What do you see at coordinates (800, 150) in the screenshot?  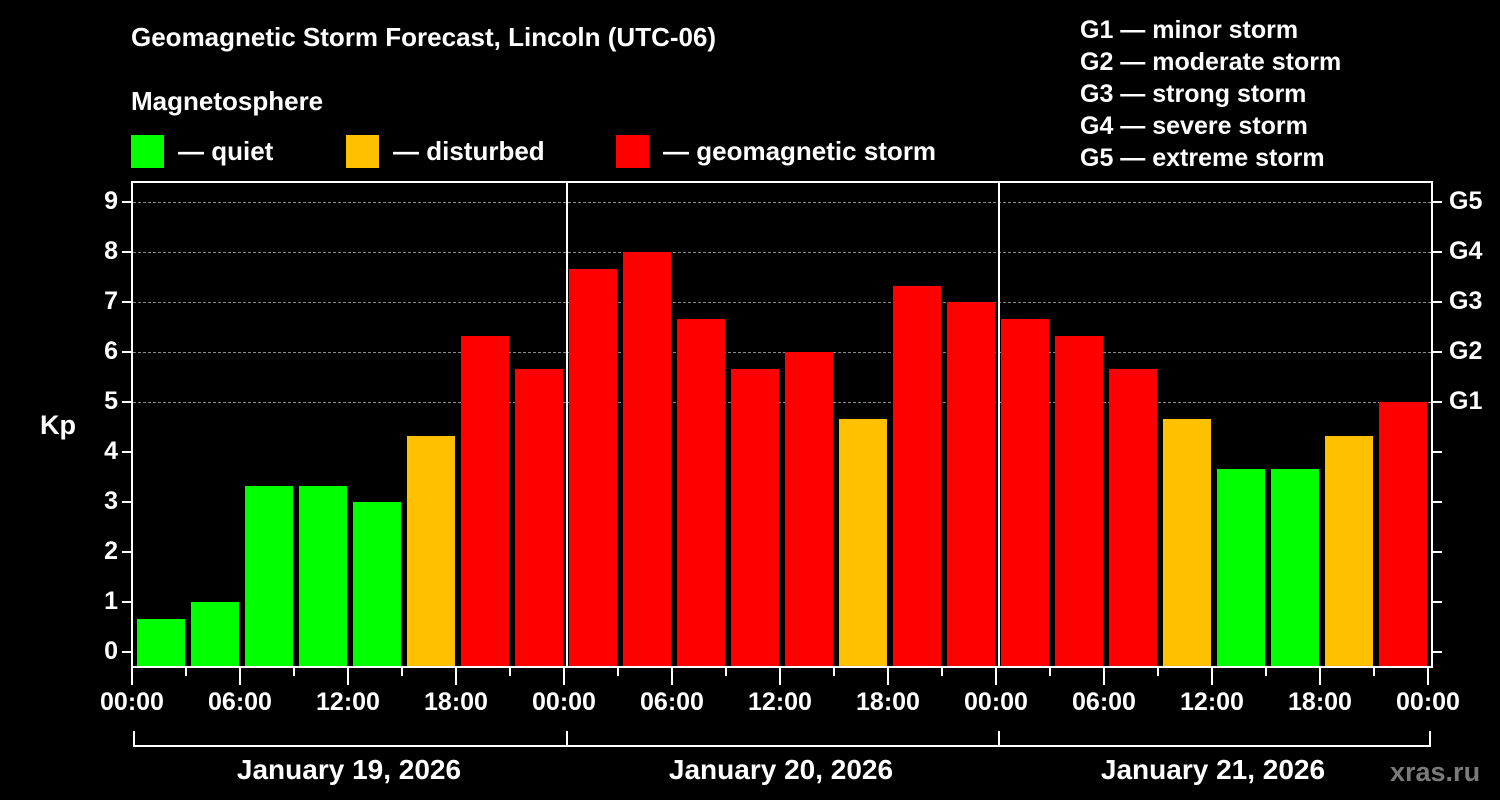 I see `legend-storm-label: — geomagnetic storm` at bounding box center [800, 150].